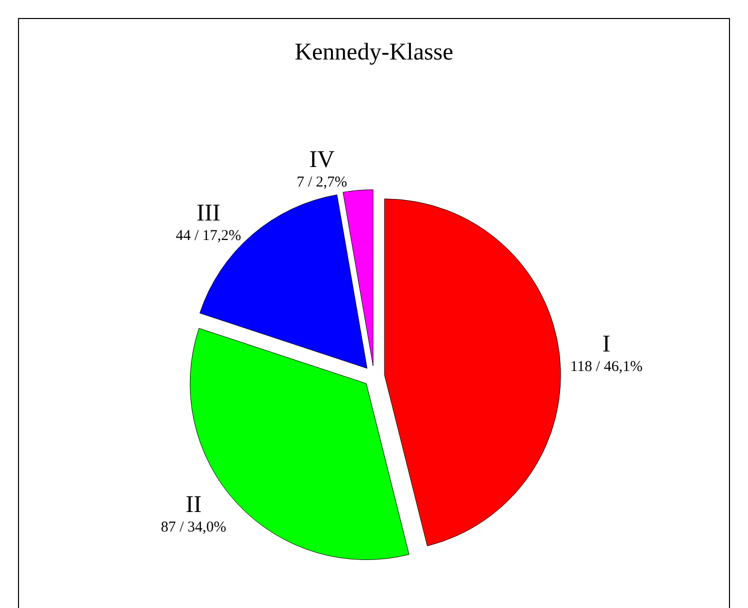 The height and width of the screenshot is (608, 748). What do you see at coordinates (322, 159) in the screenshot?
I see `slice-label: IV` at bounding box center [322, 159].